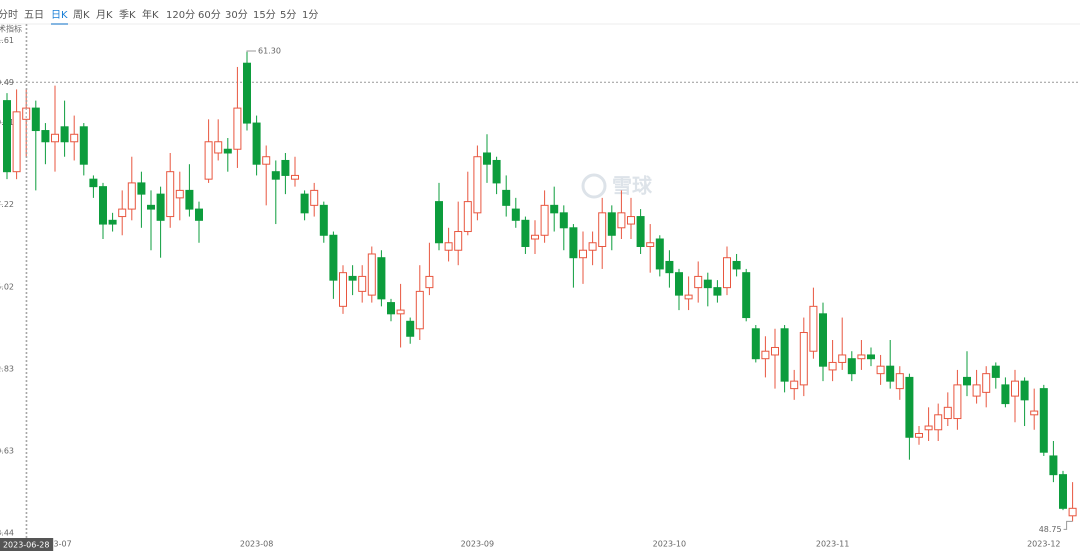  What do you see at coordinates (540, 12) in the screenshot?
I see `period-tabs: 分时 五日 日K 周K 月K 季K 年K 120分 60分 30分 15分 5分 1分` at bounding box center [540, 12].